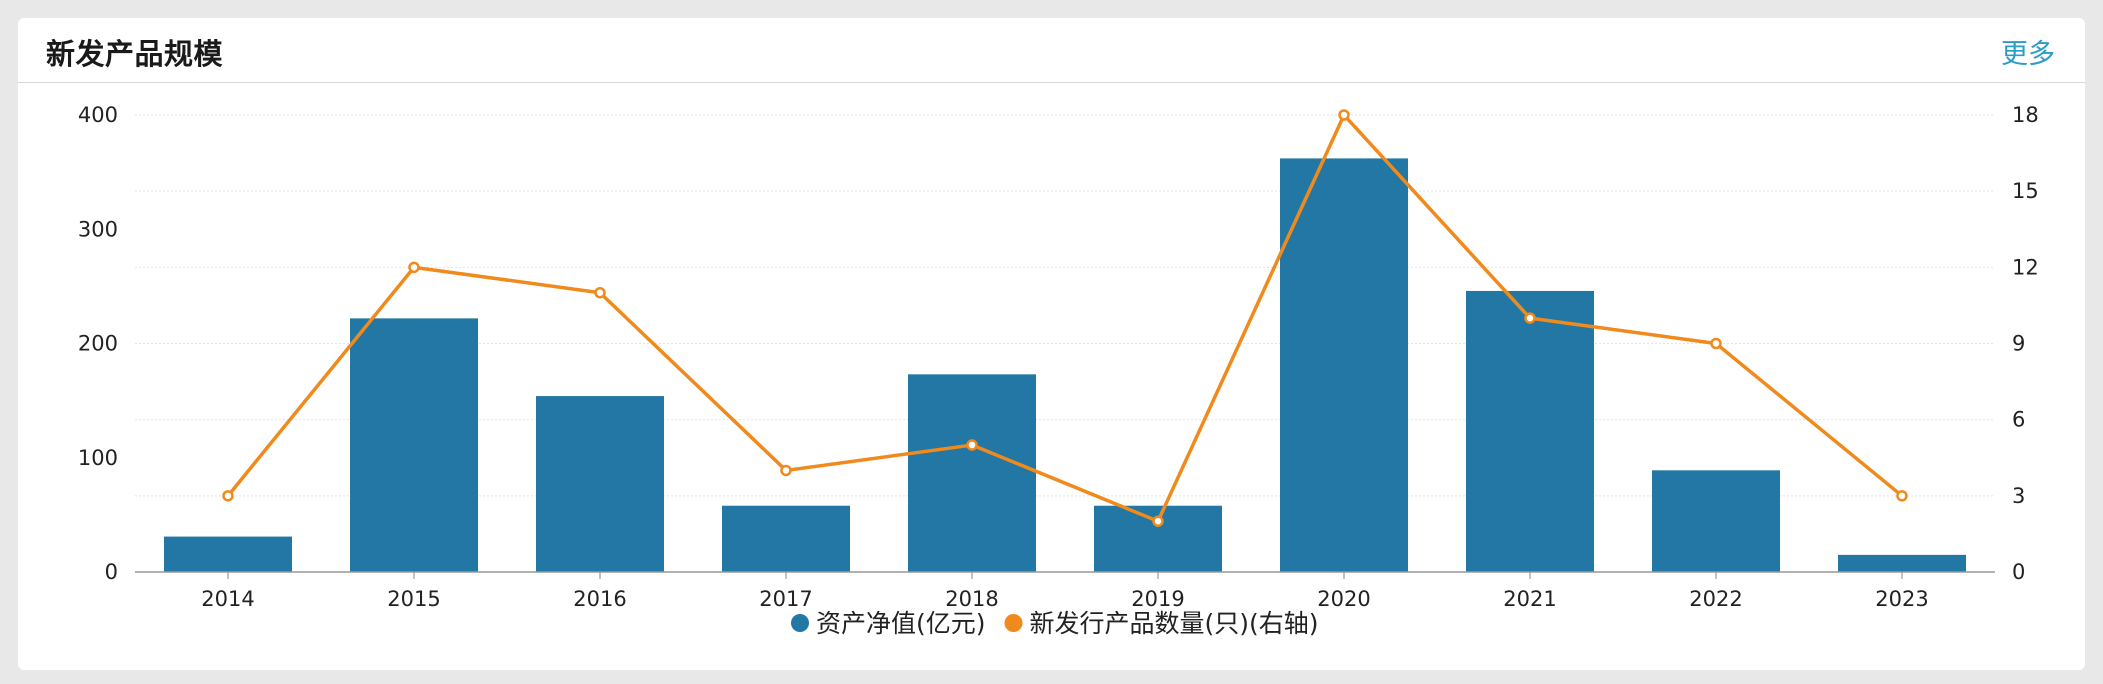 The image size is (2103, 684). Describe the element at coordinates (2018, 344) in the screenshot. I see `y-right-tick-label: 9` at that location.